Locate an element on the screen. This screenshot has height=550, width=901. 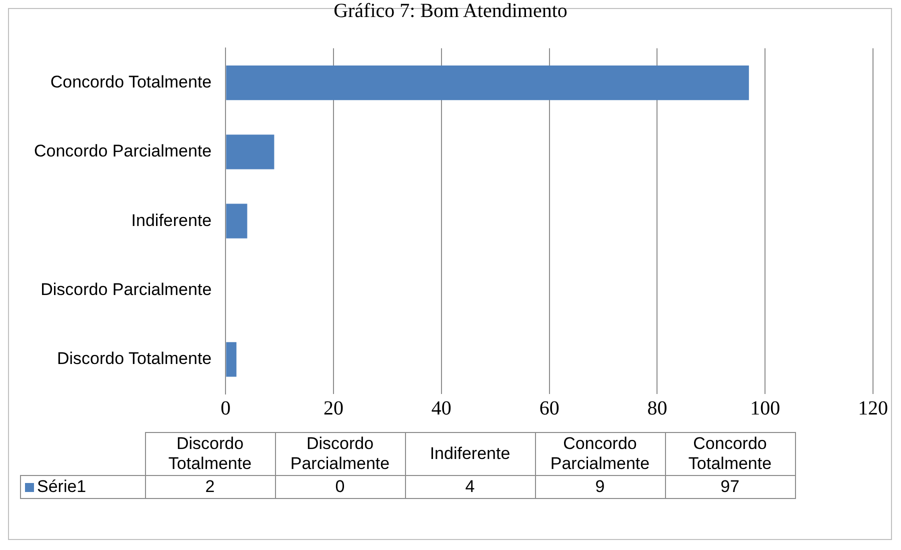
text: 9 is located at coordinates (600, 487).